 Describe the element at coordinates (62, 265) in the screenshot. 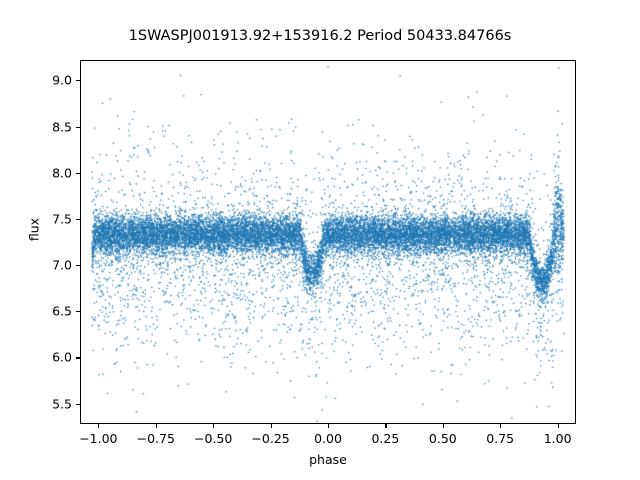

I see `y-tick-label: 7.0` at that location.